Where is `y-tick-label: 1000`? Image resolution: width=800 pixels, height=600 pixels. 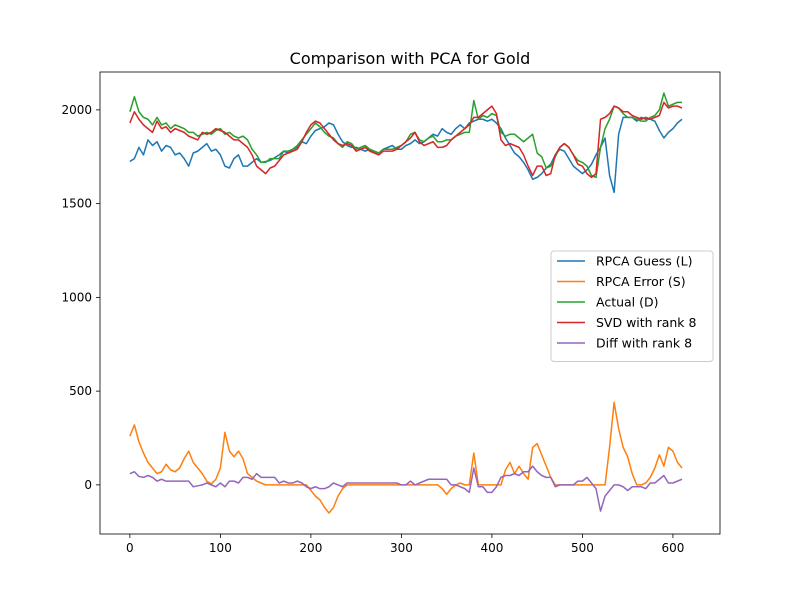
y-tick-label: 1000 is located at coordinates (76, 297).